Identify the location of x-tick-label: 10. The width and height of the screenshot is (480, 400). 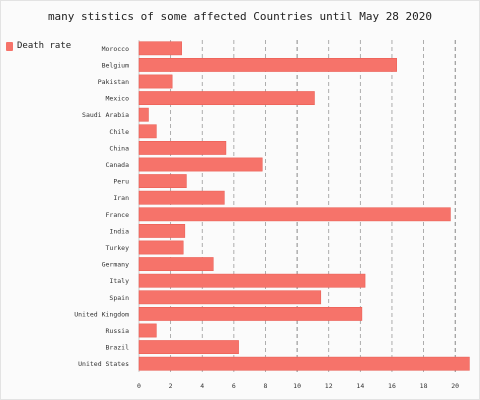
(297, 386).